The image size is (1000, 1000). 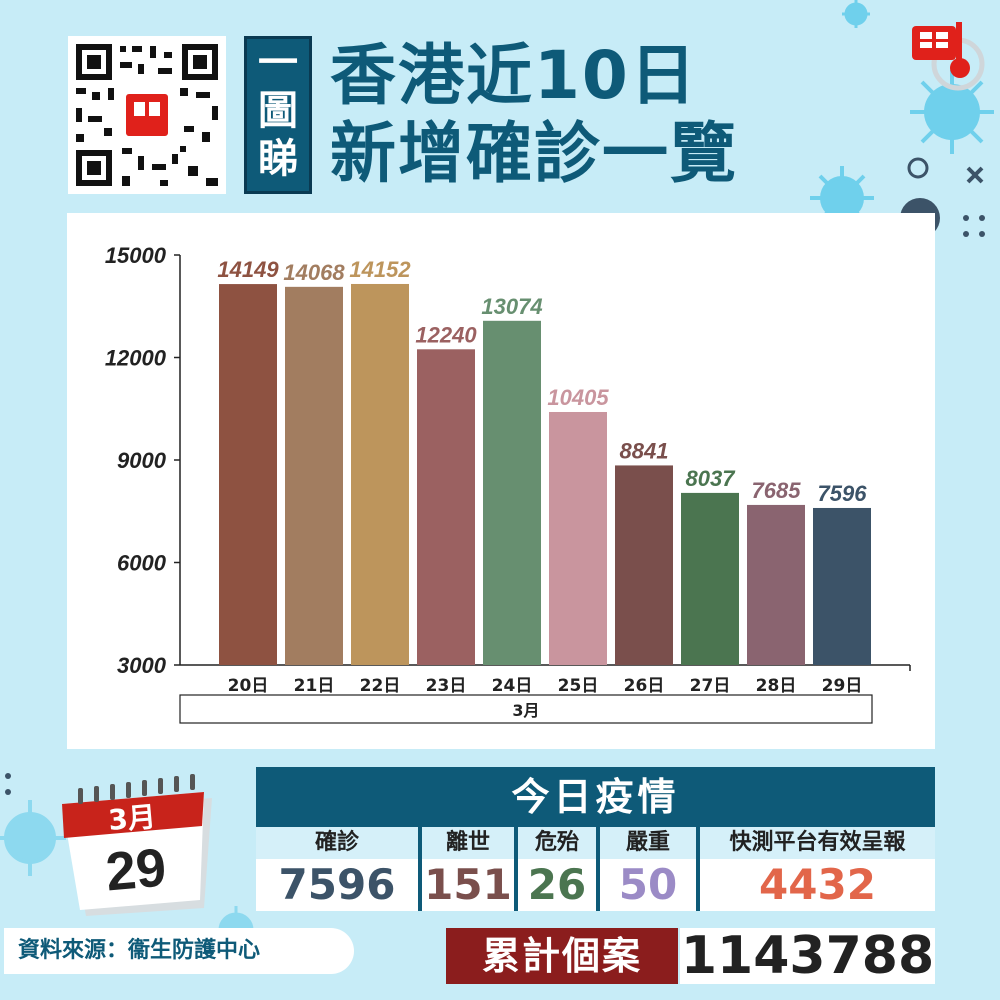 What do you see at coordinates (644, 450) in the screenshot?
I see `data-label: 8841` at bounding box center [644, 450].